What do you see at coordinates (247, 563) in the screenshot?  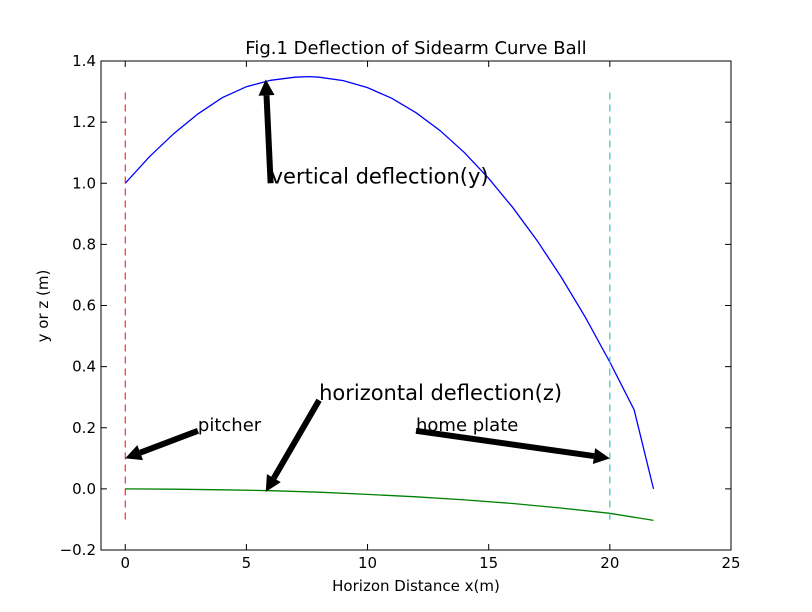 I see `x-tick-label: 5` at bounding box center [247, 563].